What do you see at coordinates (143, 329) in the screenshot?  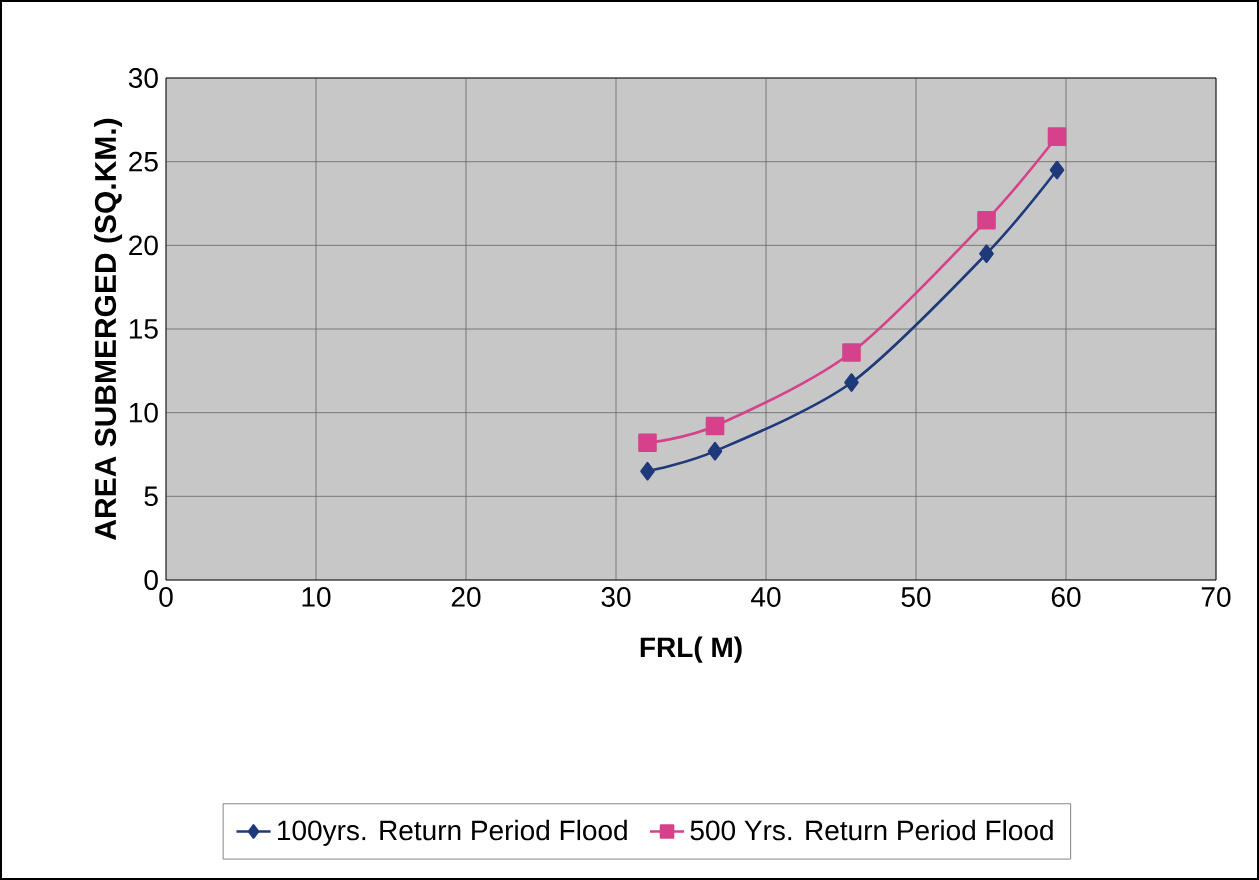 I see `y-tick-label: 15` at bounding box center [143, 329].